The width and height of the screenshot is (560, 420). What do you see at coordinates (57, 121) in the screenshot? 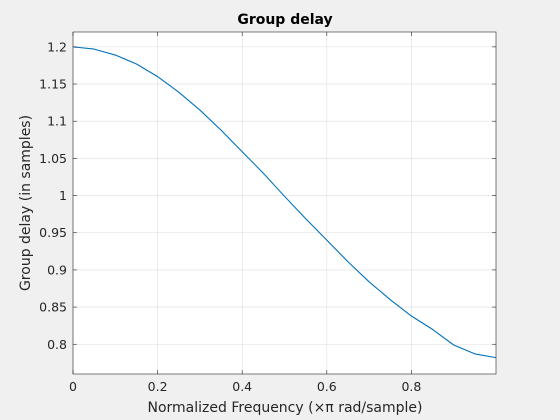
I see `y-tick-label: 1.1` at bounding box center [57, 121].